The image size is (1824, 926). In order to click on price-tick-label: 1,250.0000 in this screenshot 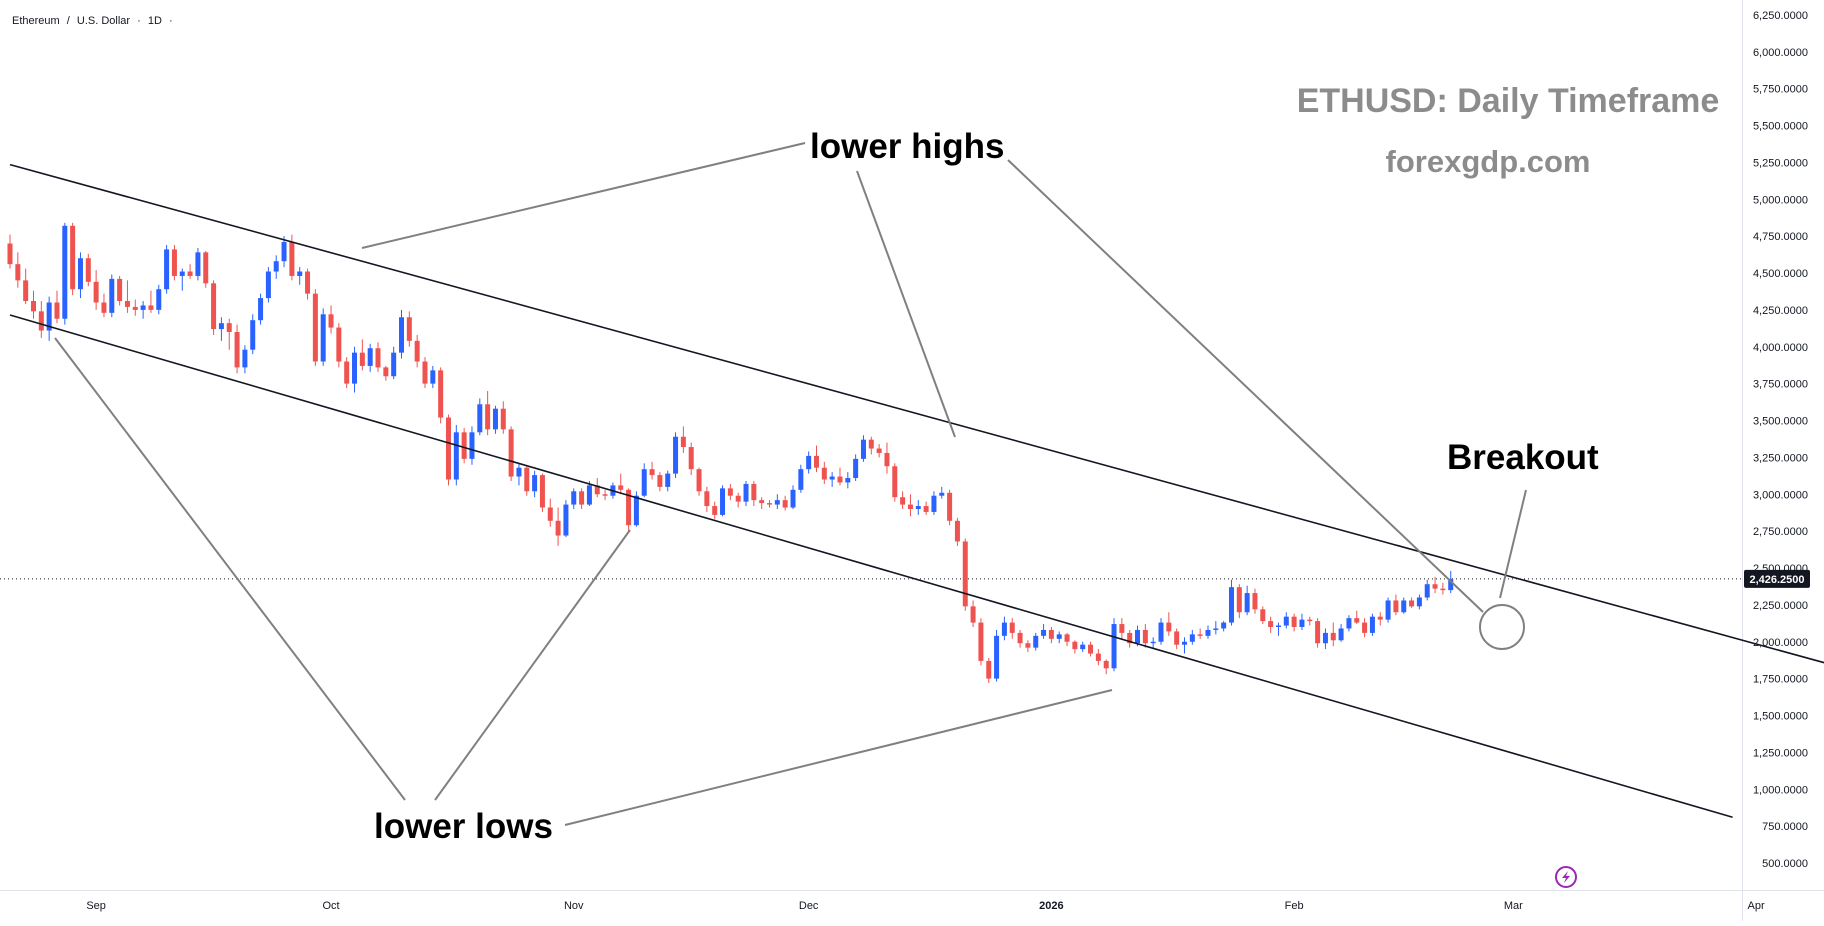, I will do `click(1780, 753)`.